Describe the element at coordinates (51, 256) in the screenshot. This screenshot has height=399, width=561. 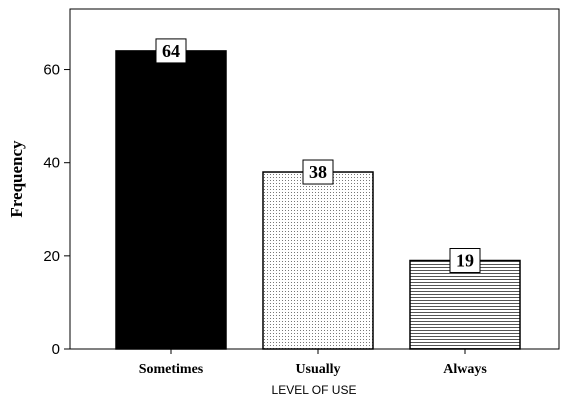
I see `y-tick-label: 20` at that location.